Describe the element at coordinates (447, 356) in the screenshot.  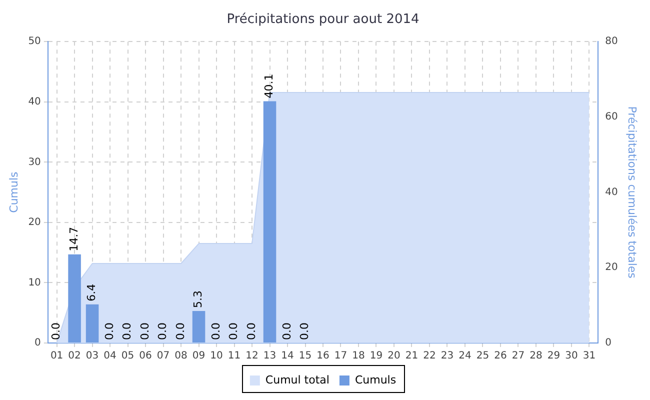
I see `x-tick-label: 23` at that location.